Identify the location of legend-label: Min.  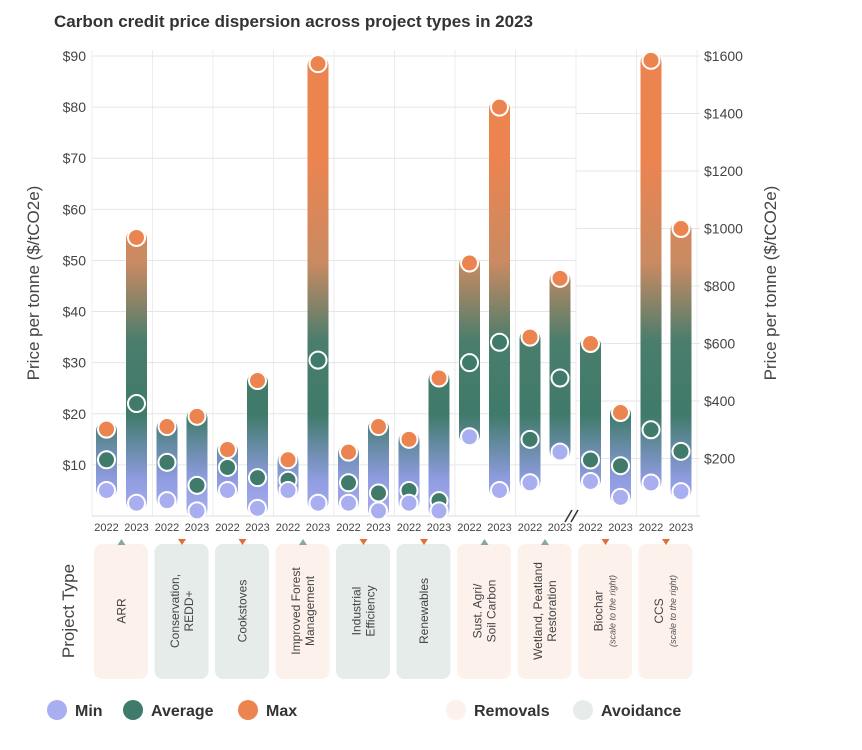
(89, 711).